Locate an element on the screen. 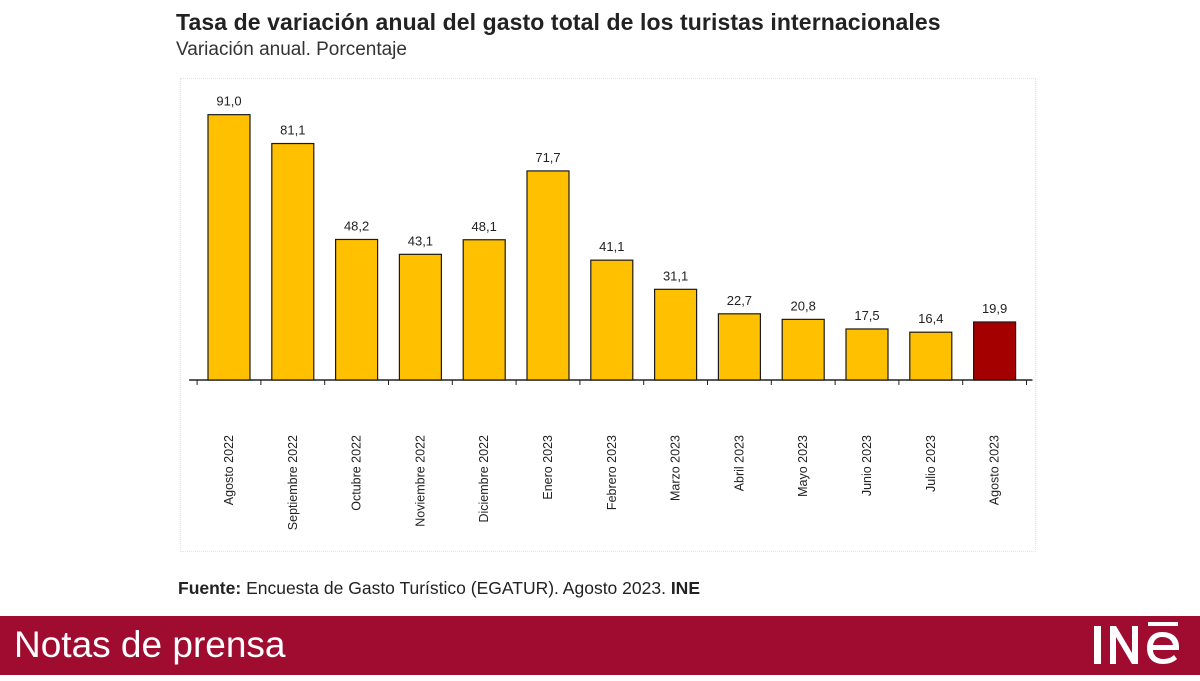 The width and height of the screenshot is (1200, 681). data-label: 48,2 is located at coordinates (356, 225).